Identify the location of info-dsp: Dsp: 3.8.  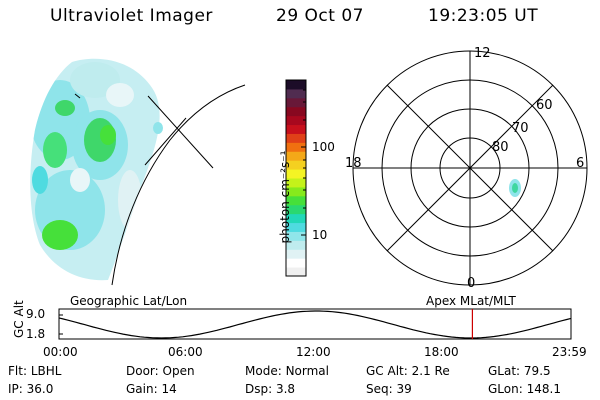
(270, 389).